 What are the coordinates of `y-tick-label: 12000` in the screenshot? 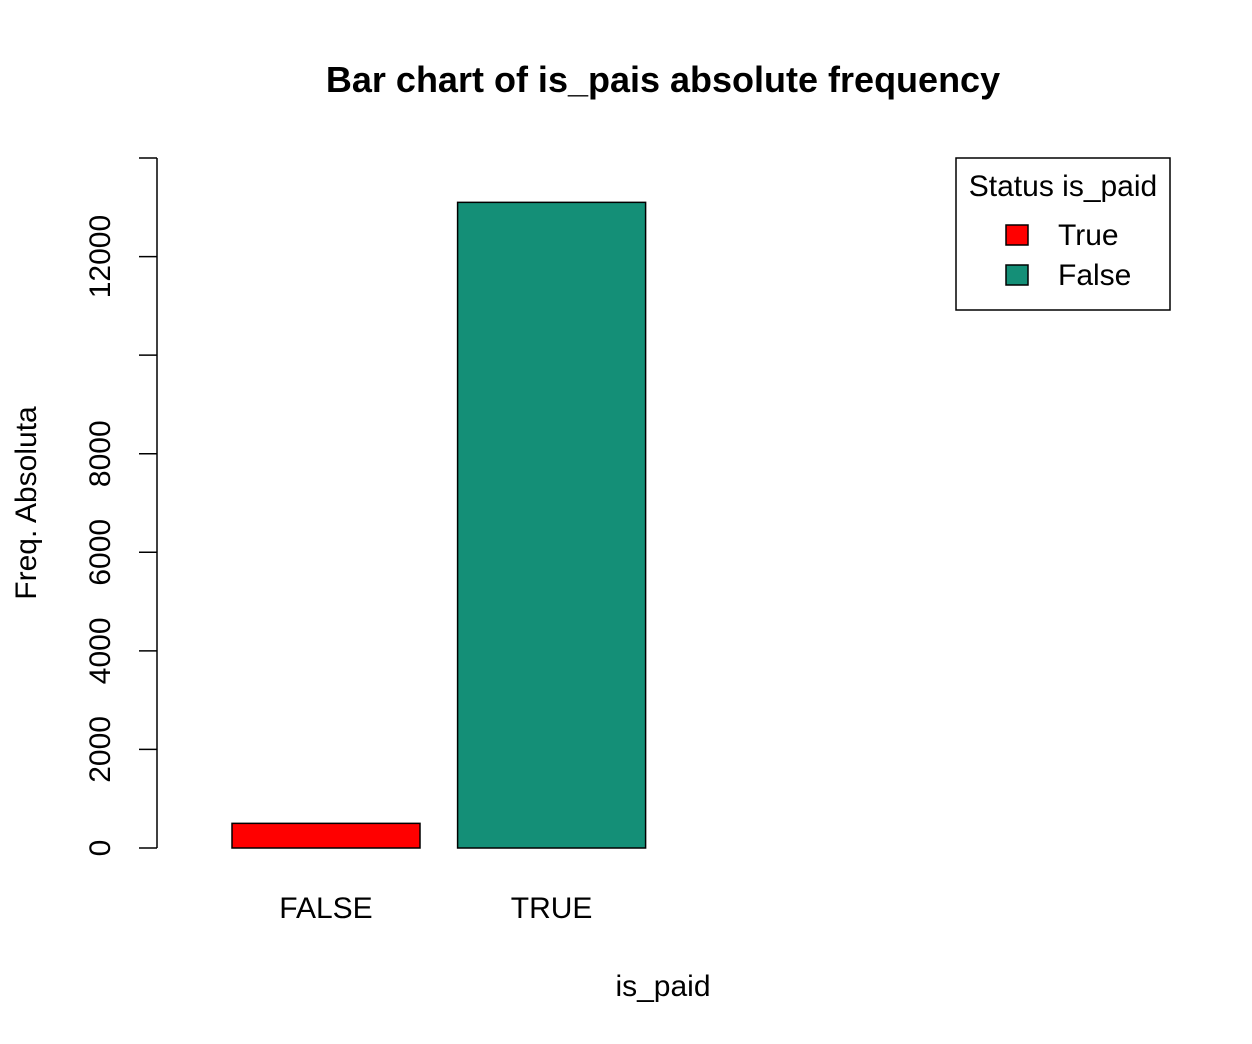 It's located at (100, 256).